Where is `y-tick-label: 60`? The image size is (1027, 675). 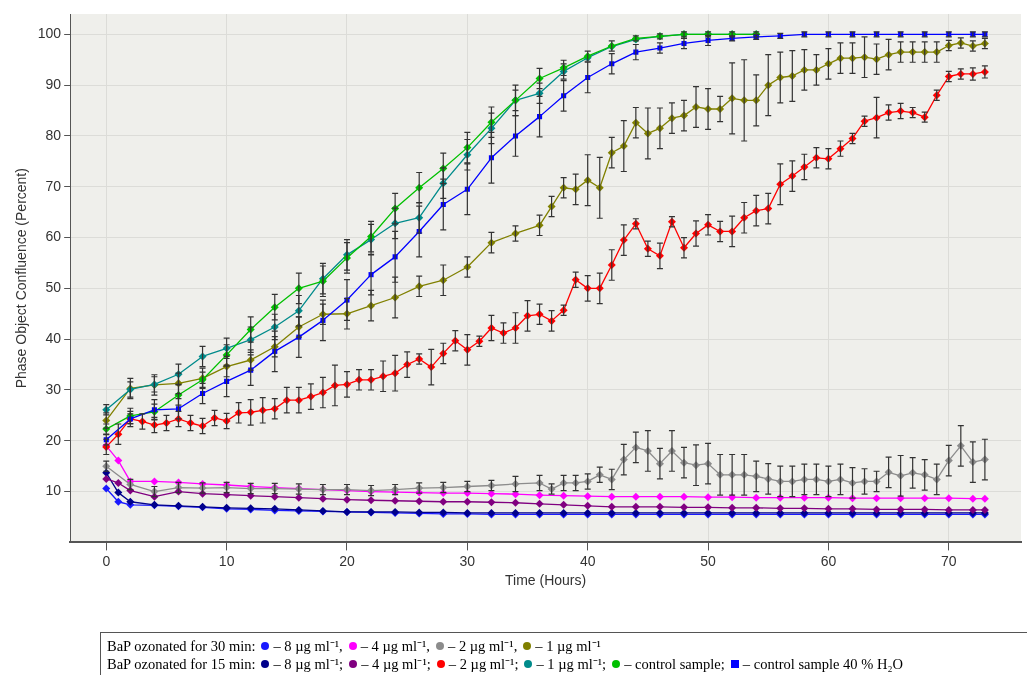 y-tick-label: 60 is located at coordinates (53, 236).